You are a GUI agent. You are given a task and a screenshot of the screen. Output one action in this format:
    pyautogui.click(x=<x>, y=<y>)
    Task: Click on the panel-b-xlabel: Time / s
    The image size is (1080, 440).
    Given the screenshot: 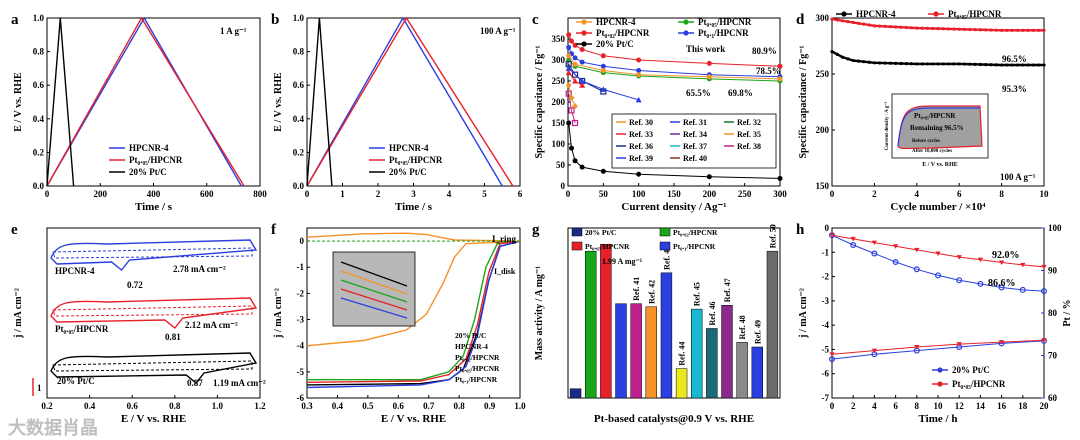 What is the action you would take?
    pyautogui.click(x=414, y=207)
    